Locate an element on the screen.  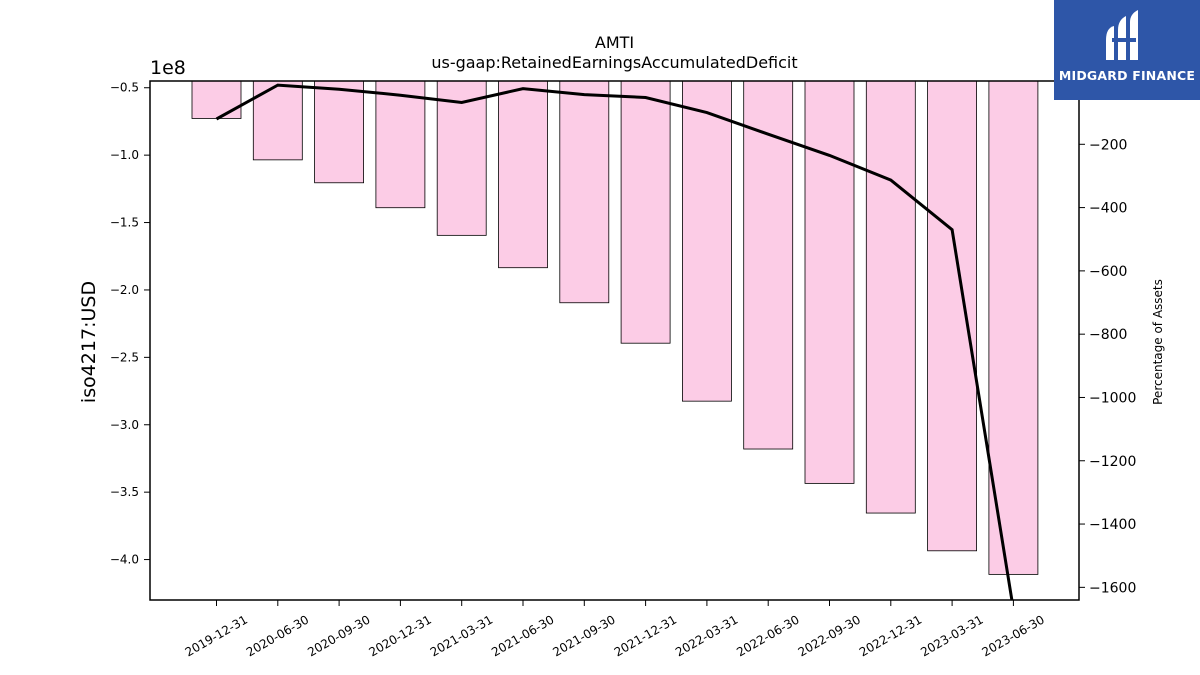
x-tick-label: 2021-06-30 is located at coordinates (522, 635).